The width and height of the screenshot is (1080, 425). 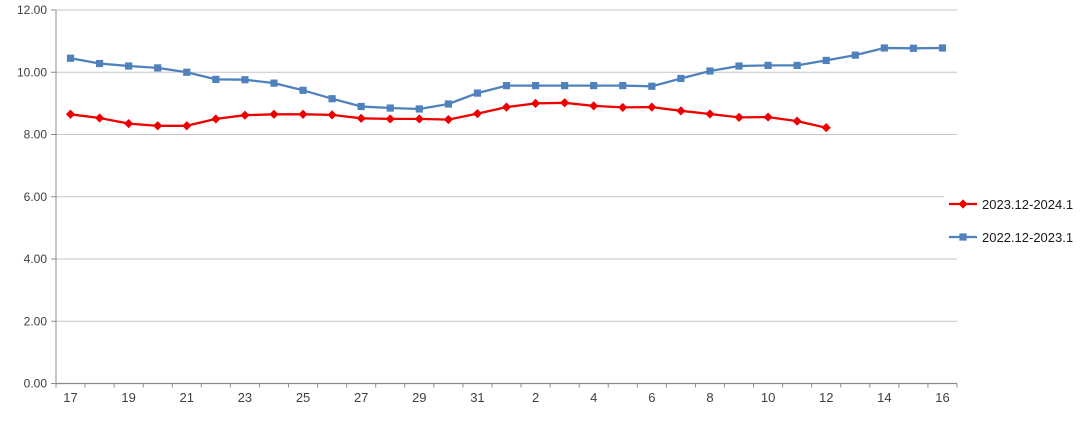 What do you see at coordinates (593, 397) in the screenshot?
I see `x-tick-label: 4` at bounding box center [593, 397].